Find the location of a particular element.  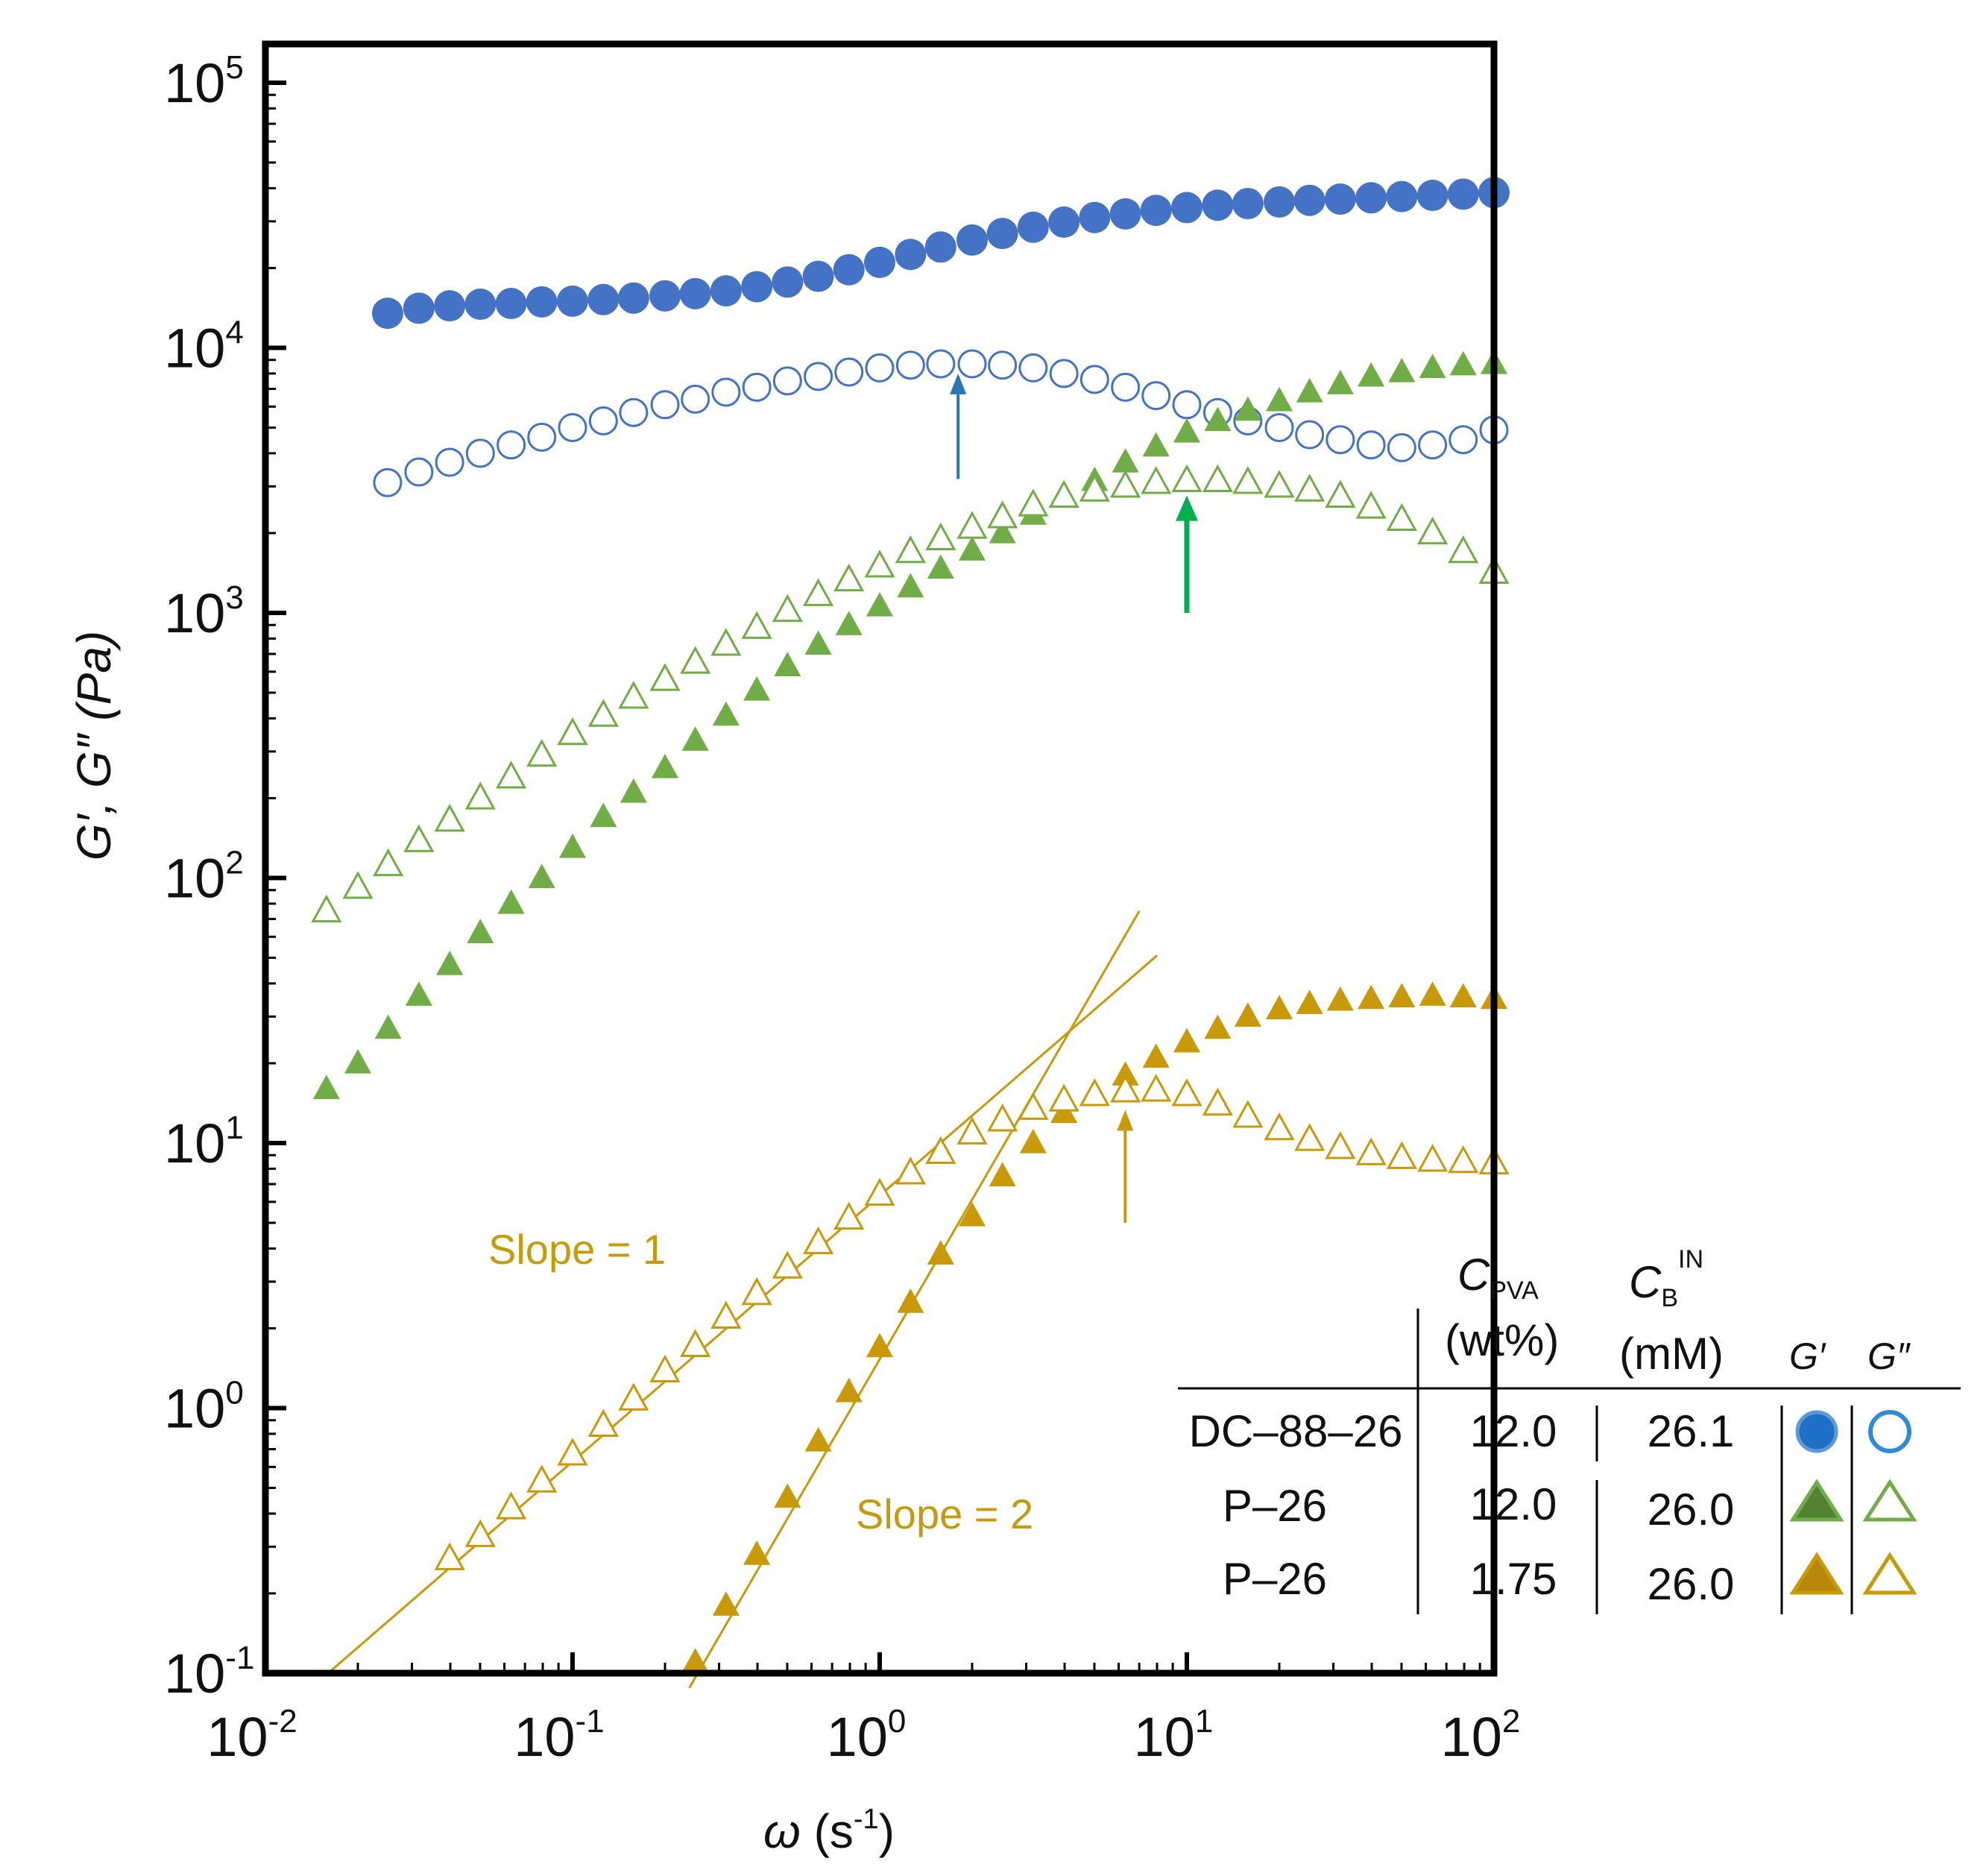

legend-row-2-sample: P–26 is located at coordinates (1275, 1506).